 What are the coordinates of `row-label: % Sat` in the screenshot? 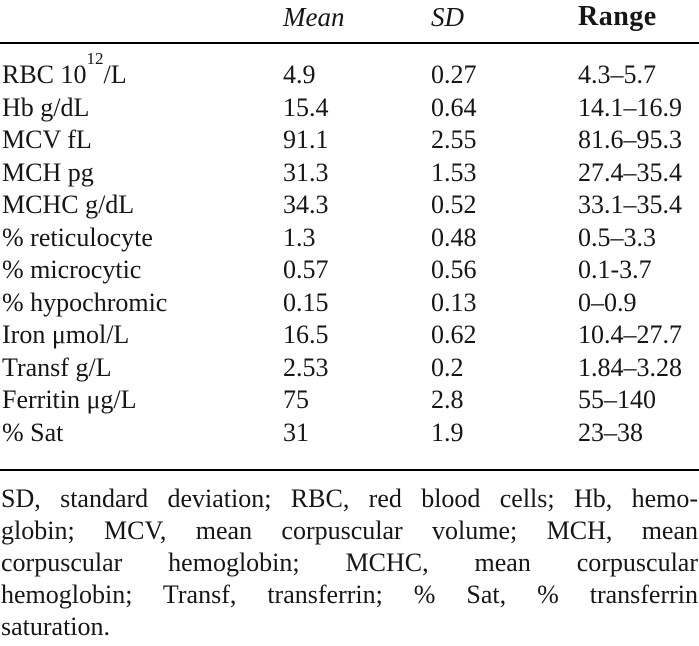 It's located at (33, 432).